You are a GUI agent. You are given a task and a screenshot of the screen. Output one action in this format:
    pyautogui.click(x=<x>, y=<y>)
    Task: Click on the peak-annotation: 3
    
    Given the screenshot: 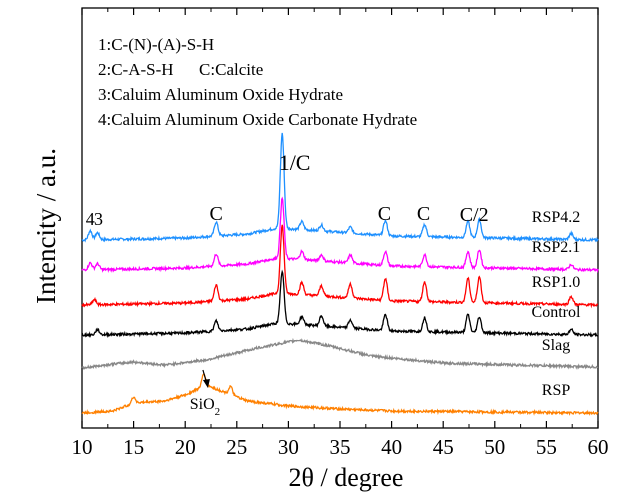 What is the action you would take?
    pyautogui.click(x=98, y=219)
    